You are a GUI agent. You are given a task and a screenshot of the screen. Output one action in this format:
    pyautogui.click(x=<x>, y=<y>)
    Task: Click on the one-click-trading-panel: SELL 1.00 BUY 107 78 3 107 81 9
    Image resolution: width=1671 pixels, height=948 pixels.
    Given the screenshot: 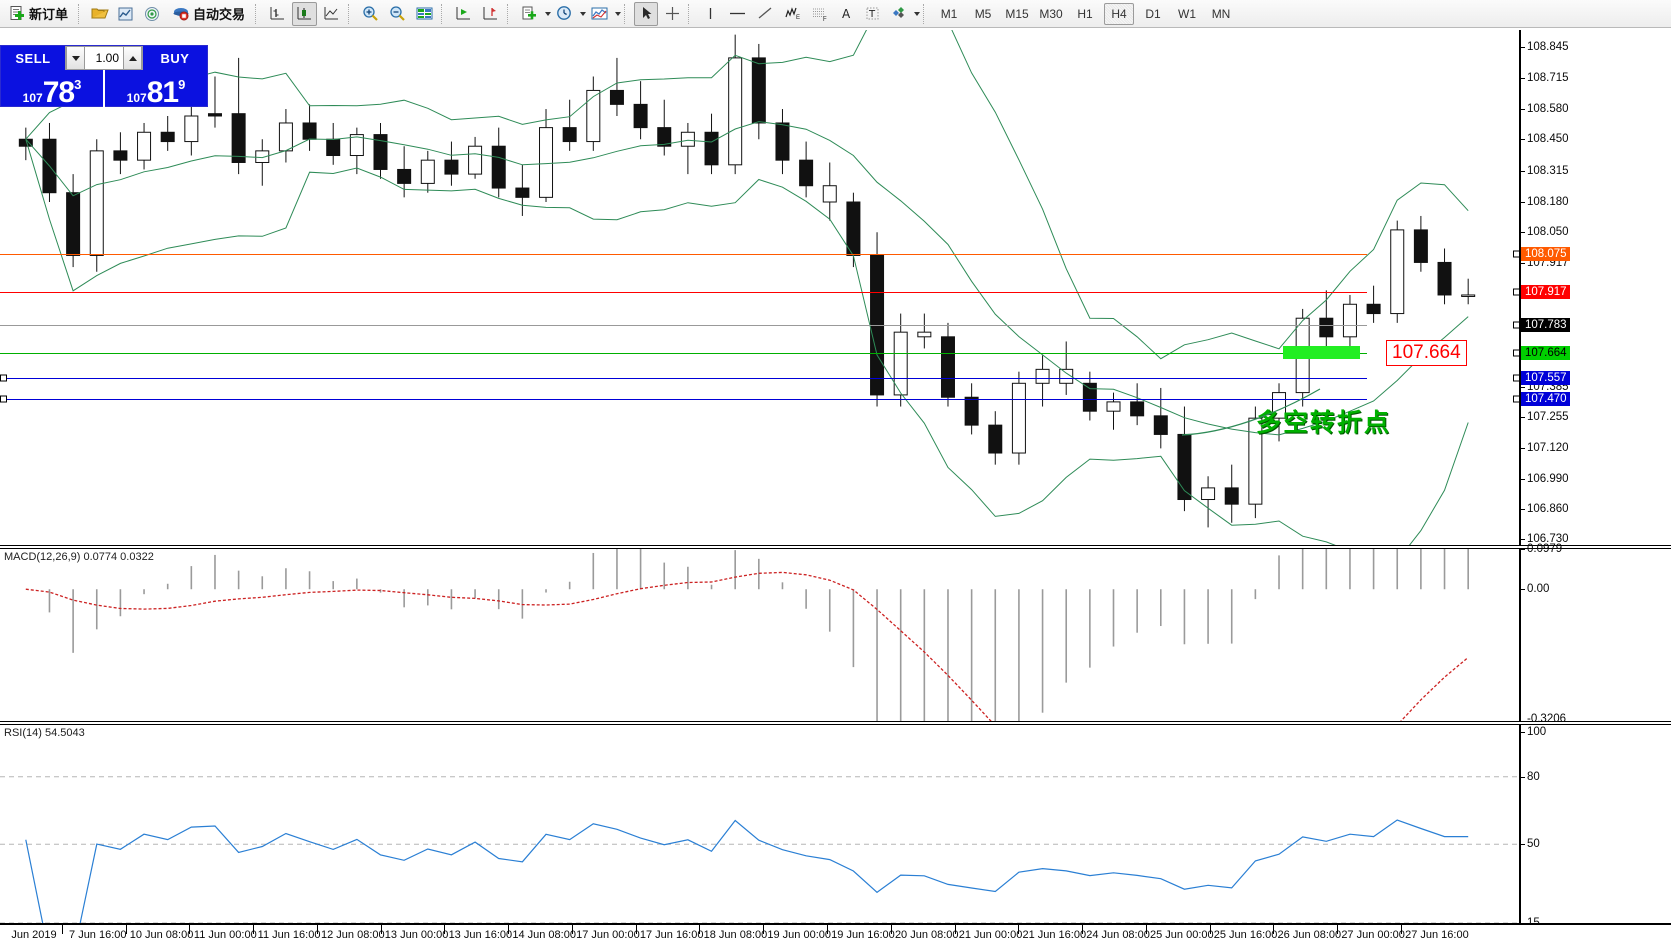 What is the action you would take?
    pyautogui.click(x=104, y=76)
    